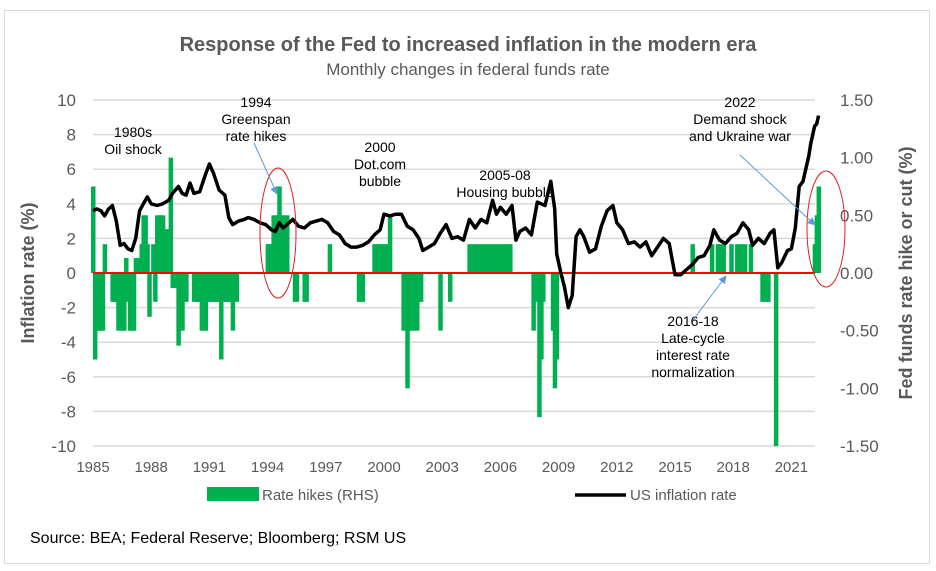  I want to click on right-tick-label: -1.50, so click(859, 446).